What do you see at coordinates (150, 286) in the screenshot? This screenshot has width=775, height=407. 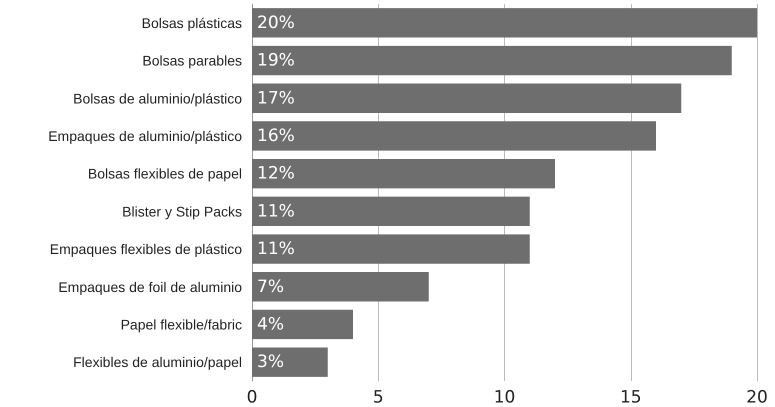 I see `y-tick-label: Empaques de foil de aluminio` at bounding box center [150, 286].